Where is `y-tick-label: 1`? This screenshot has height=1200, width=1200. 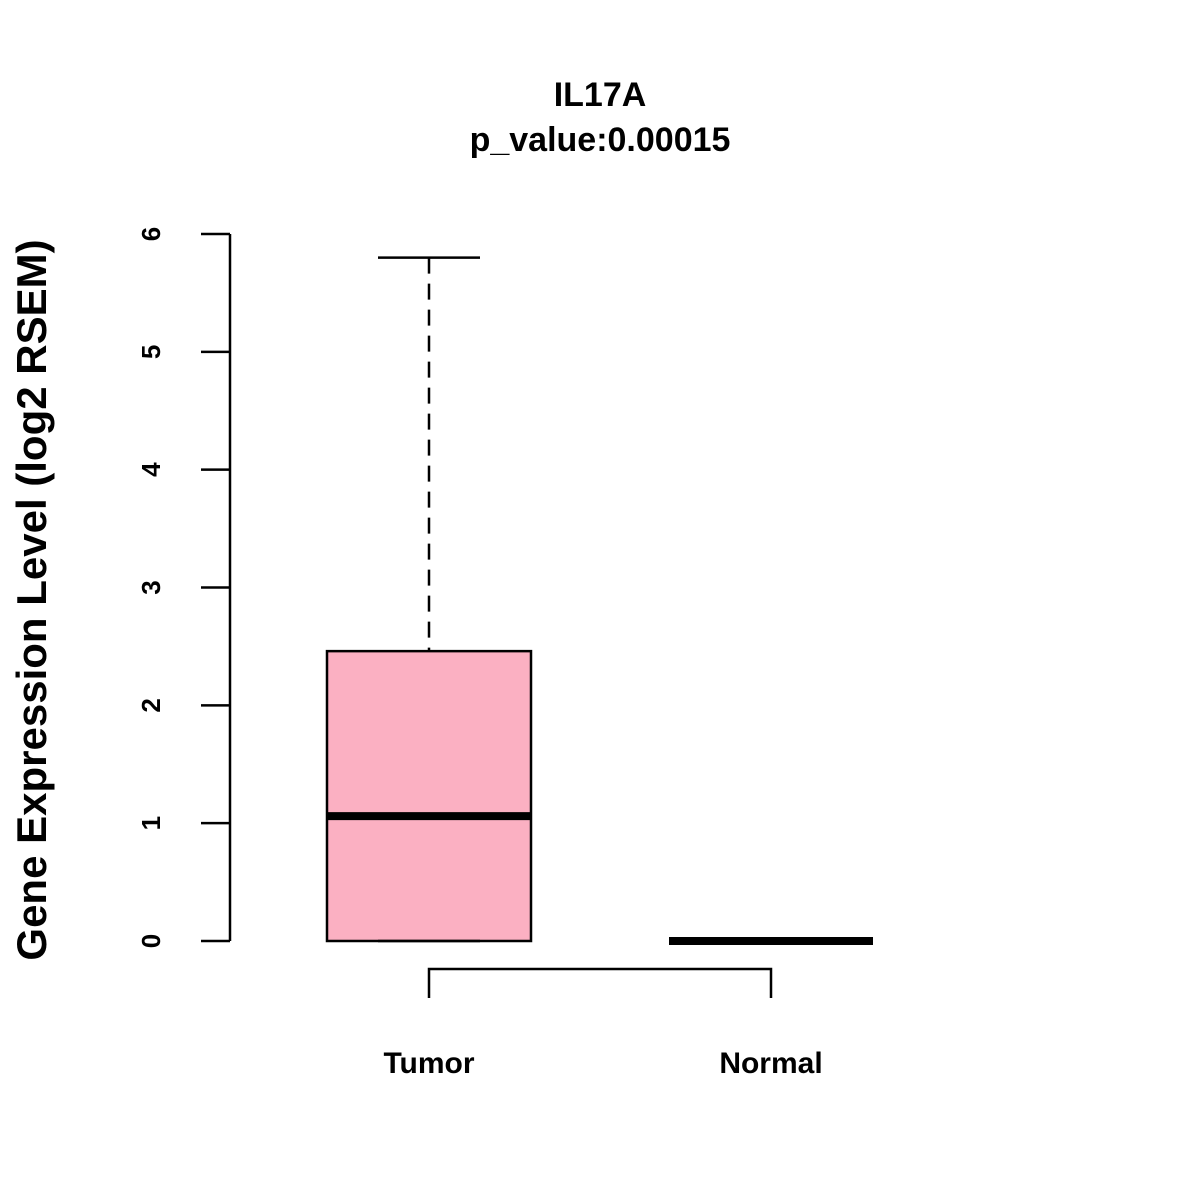
y-tick-label: 1 is located at coordinates (151, 823).